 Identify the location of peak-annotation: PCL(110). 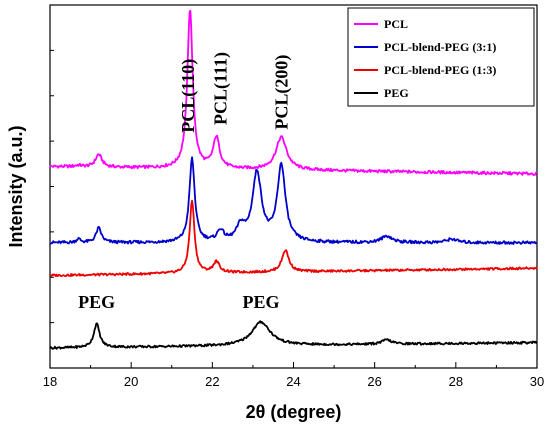
(188, 96).